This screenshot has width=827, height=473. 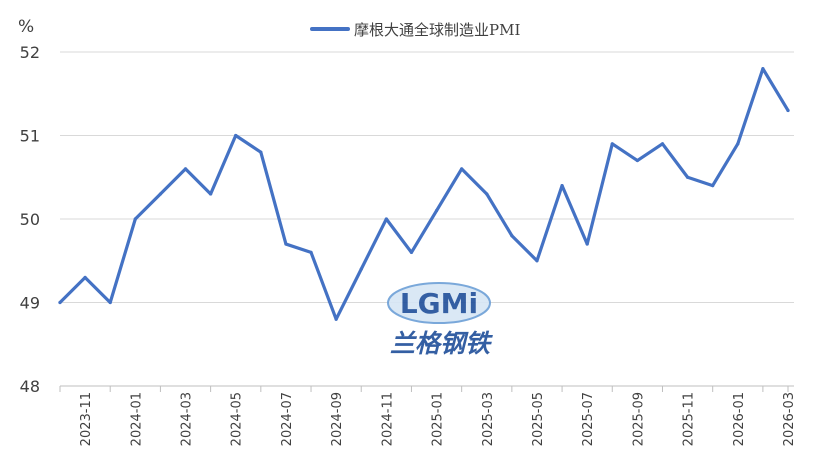 I want to click on x-tick-label: 2024-01, so click(x=136, y=419).